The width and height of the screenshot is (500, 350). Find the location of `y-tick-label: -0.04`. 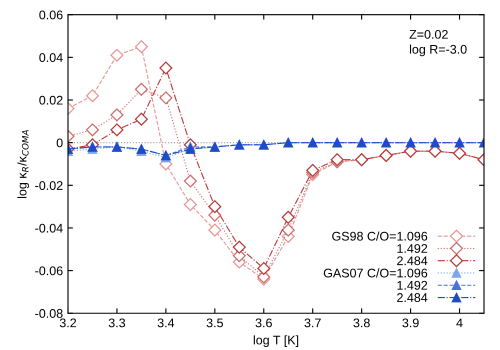

y-tick-label: -0.04 is located at coordinates (49, 228).